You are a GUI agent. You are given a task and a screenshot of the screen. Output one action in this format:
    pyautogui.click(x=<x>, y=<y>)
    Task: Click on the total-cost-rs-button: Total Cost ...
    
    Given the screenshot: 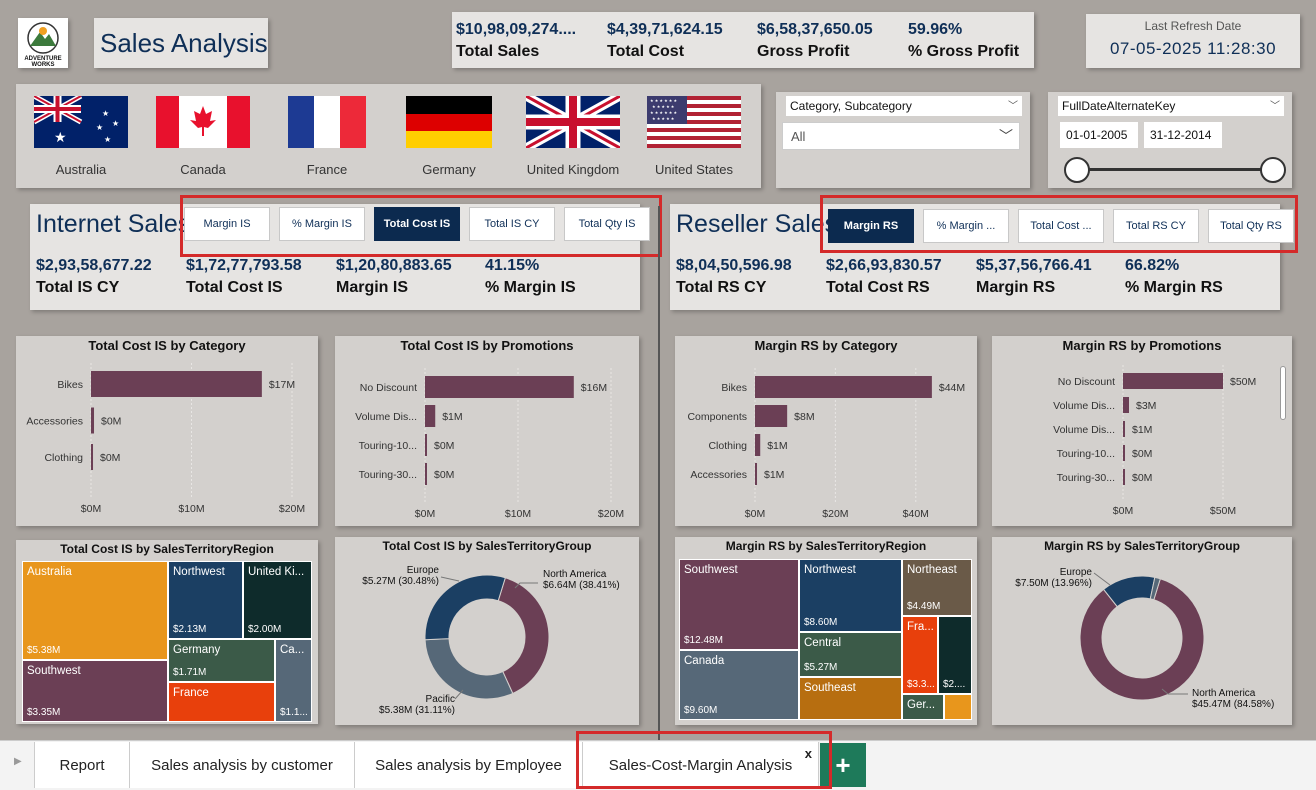 What is the action you would take?
    pyautogui.click(x=1061, y=226)
    